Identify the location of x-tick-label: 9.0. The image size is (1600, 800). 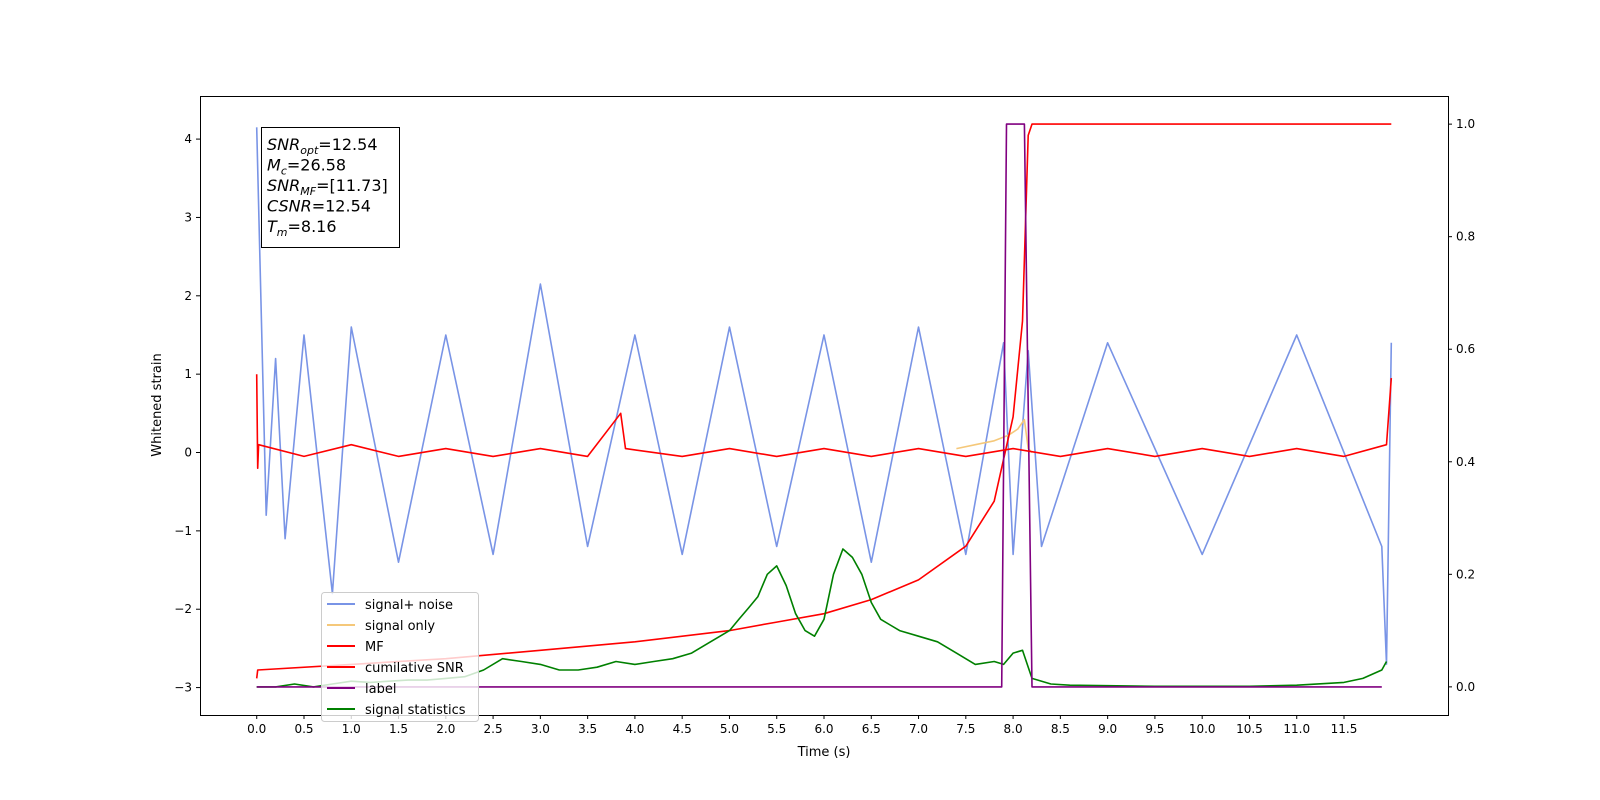
(1107, 729).